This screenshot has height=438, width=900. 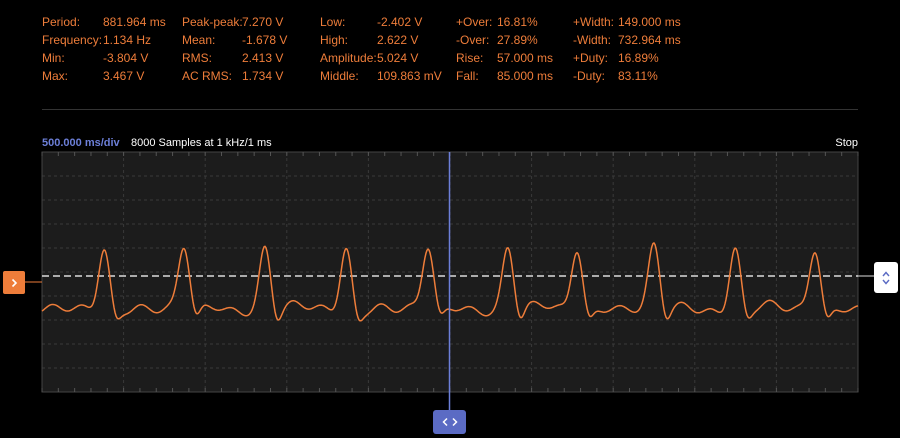 I want to click on measurement-value: 5.024 V, so click(x=398, y=58).